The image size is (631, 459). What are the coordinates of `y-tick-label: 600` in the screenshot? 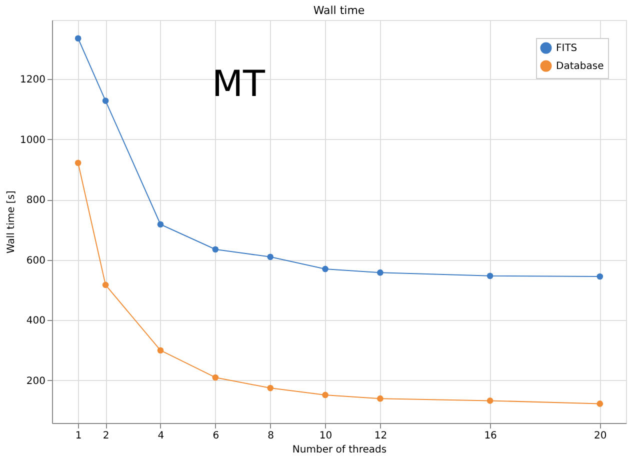 It's located at (36, 260).